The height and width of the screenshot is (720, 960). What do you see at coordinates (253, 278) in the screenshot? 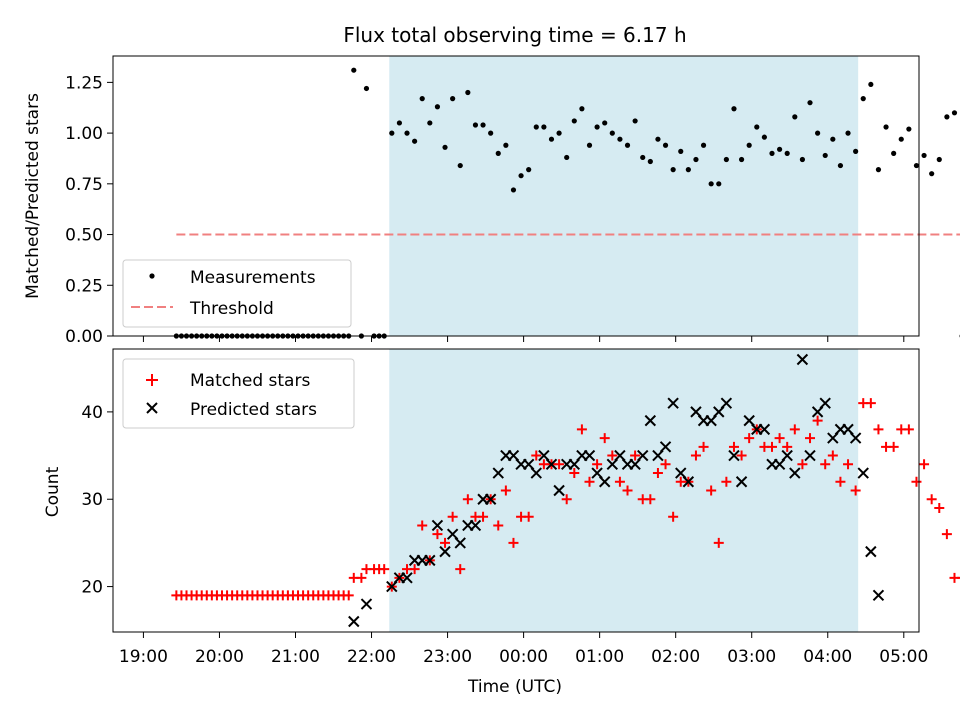
I see `measurements-legend-label: Measurements` at bounding box center [253, 278].